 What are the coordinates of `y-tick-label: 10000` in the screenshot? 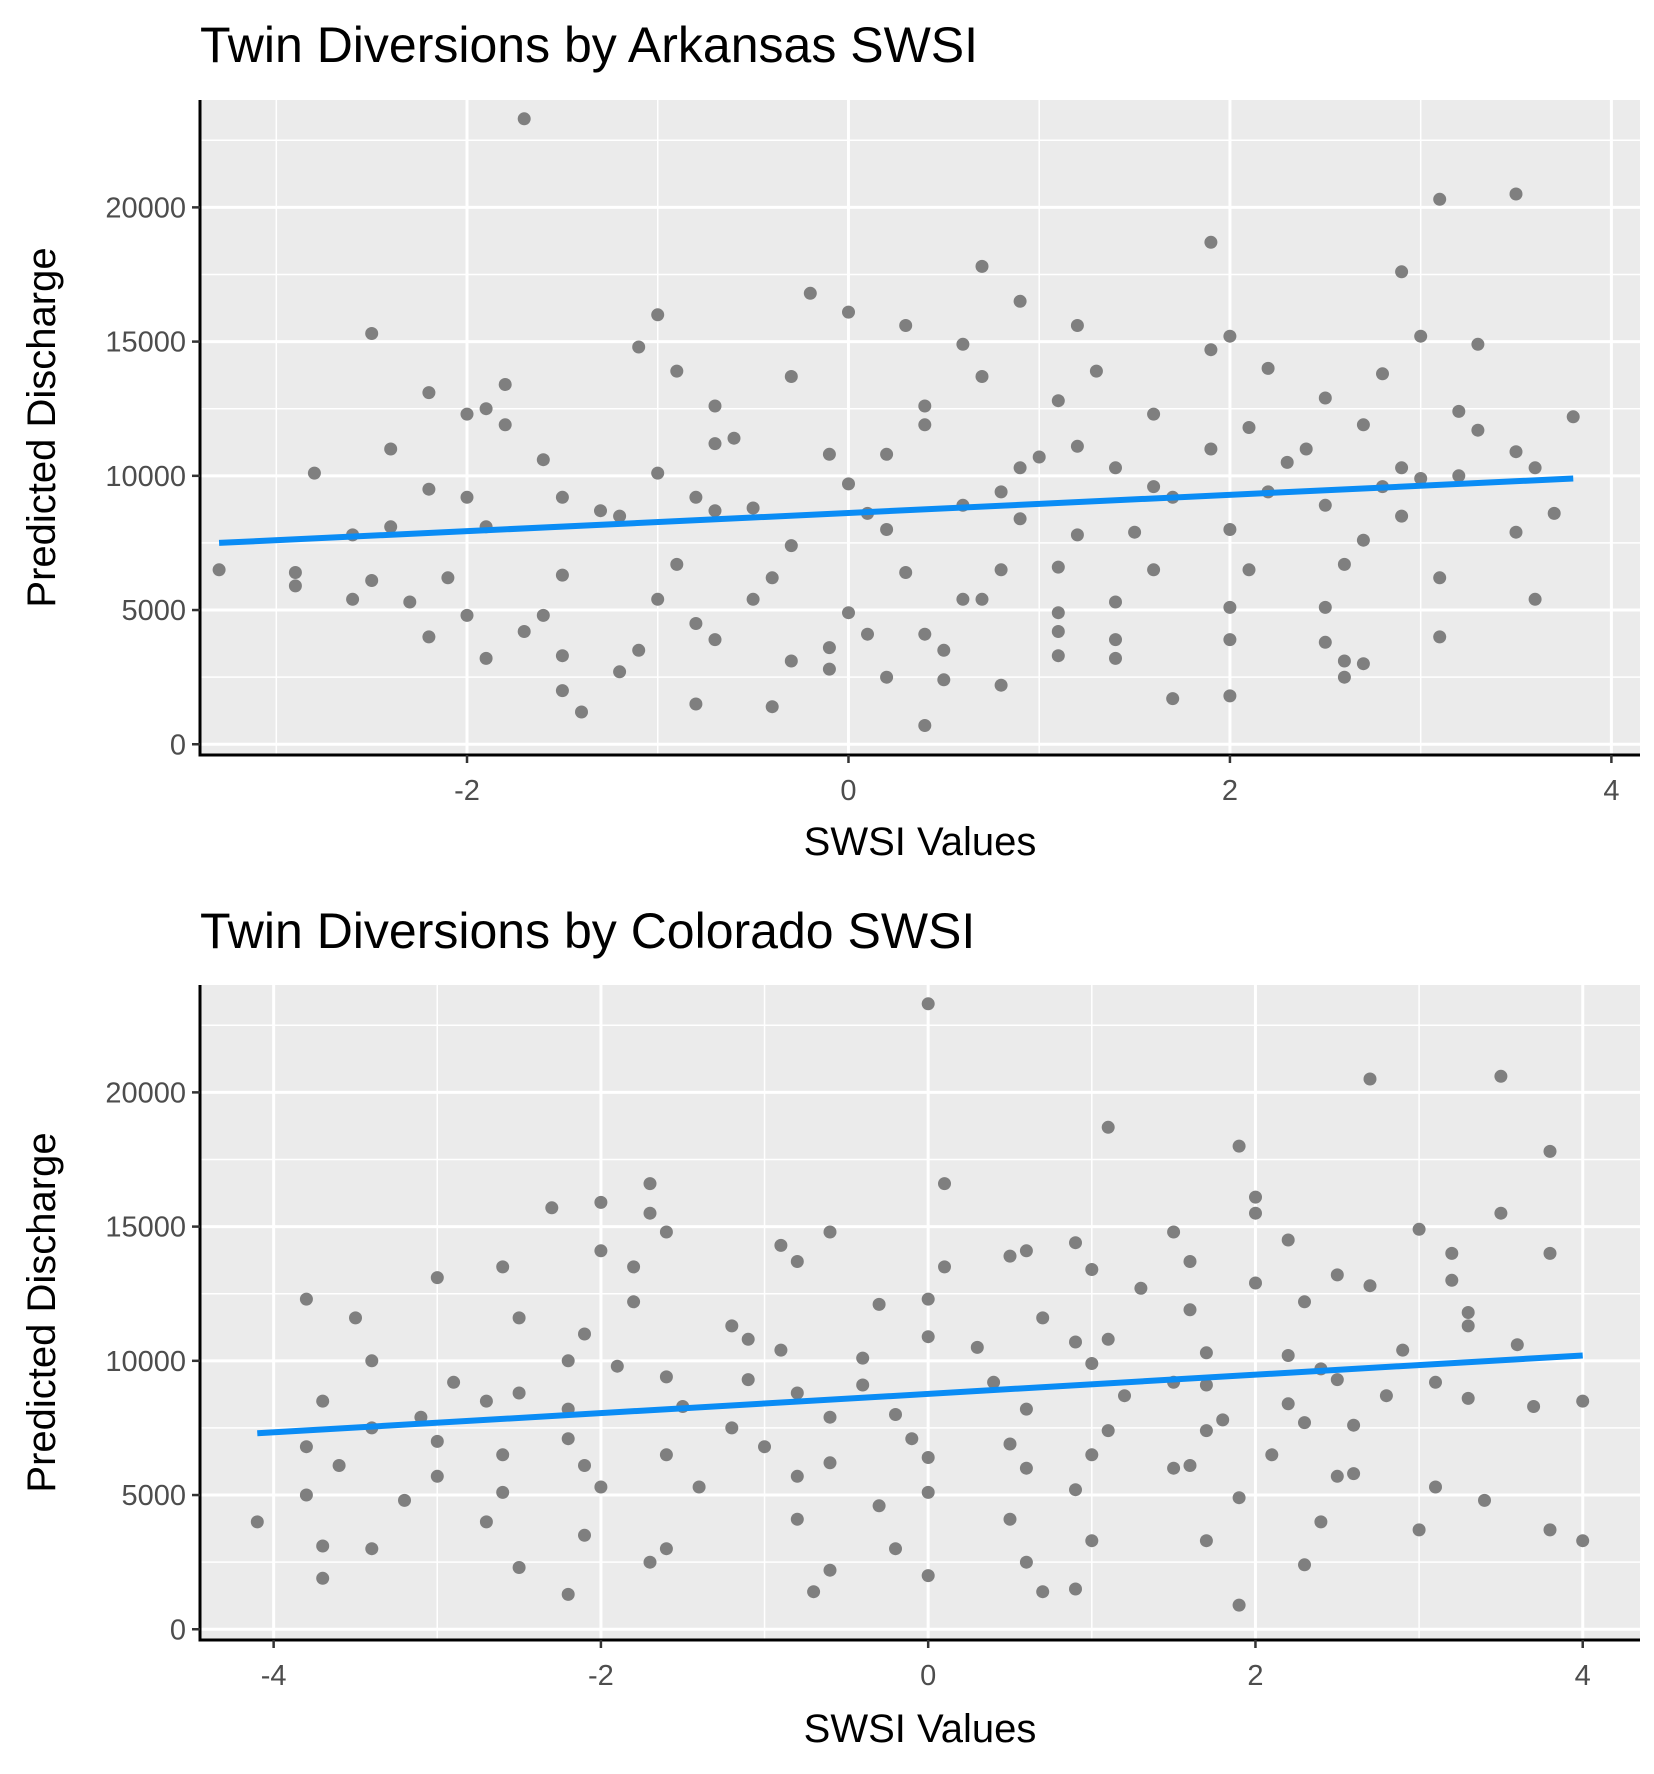 It's located at (145, 1362).